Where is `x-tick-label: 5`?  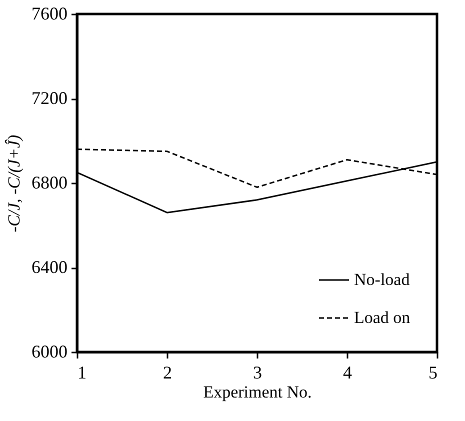 x-tick-label: 5 is located at coordinates (433, 372).